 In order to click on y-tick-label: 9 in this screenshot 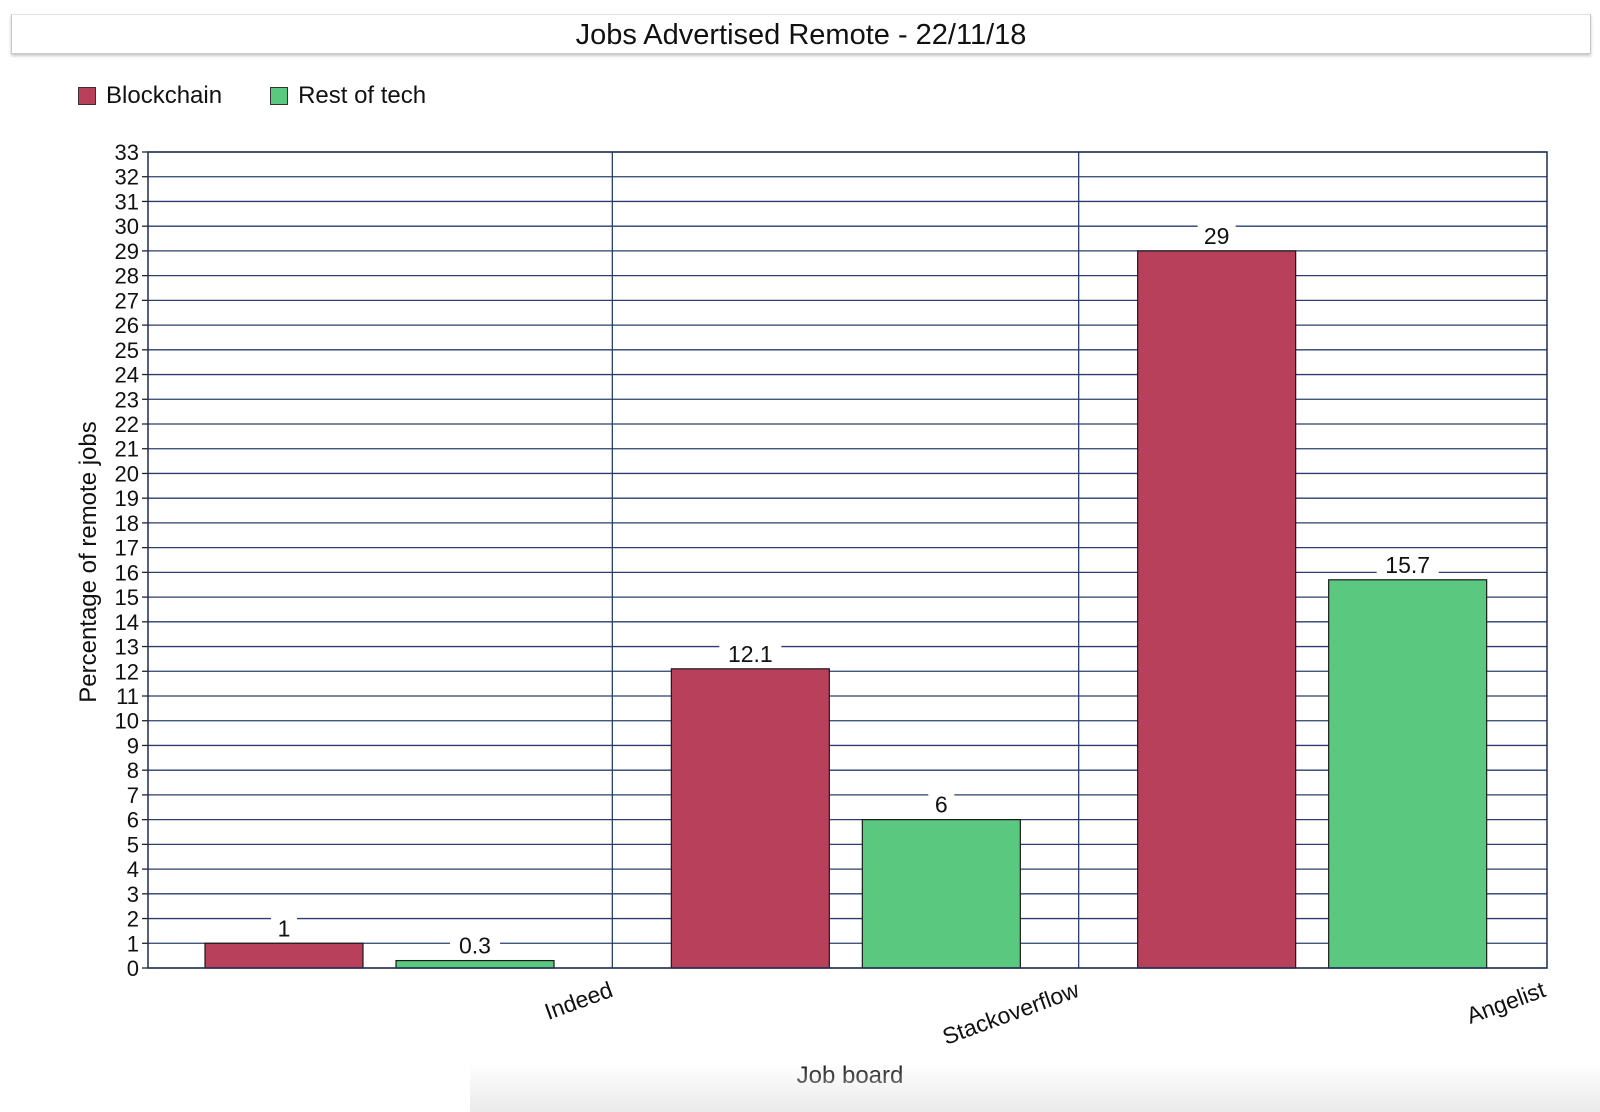, I will do `click(133, 745)`.